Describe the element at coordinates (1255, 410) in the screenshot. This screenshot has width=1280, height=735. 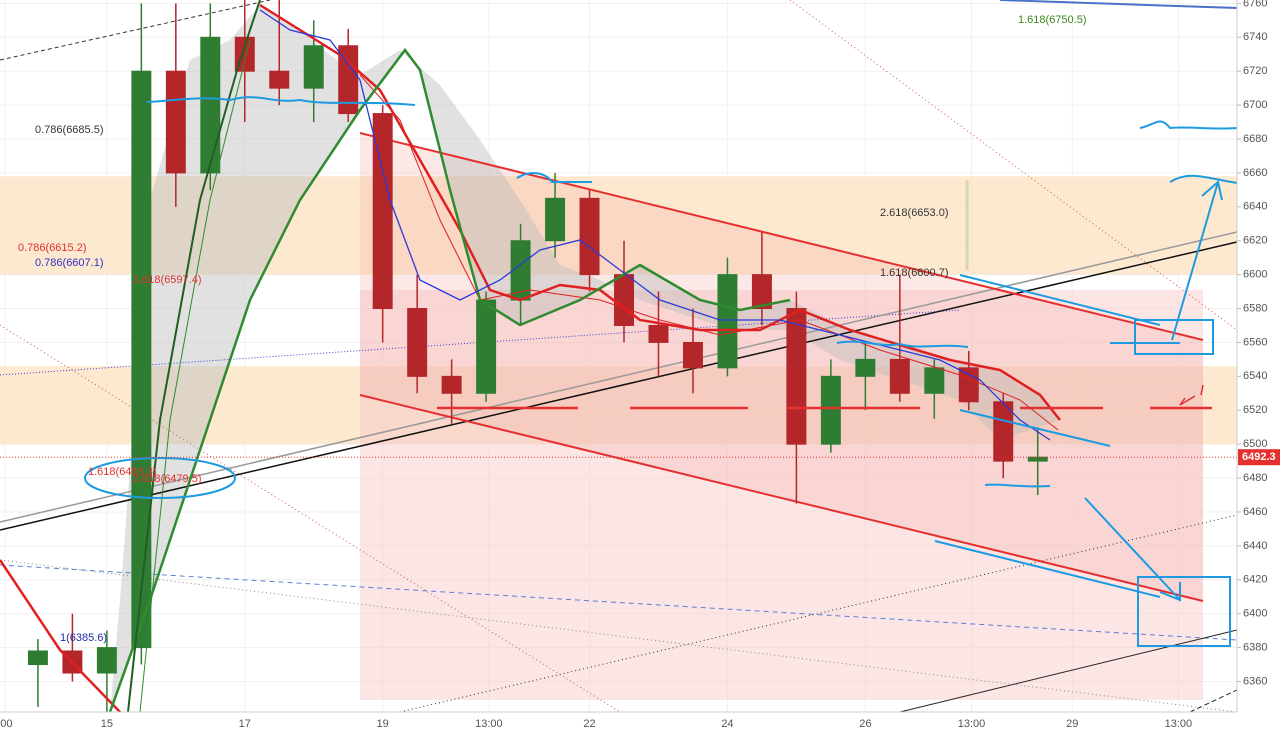
I see `y-tick-label: 6520` at that location.